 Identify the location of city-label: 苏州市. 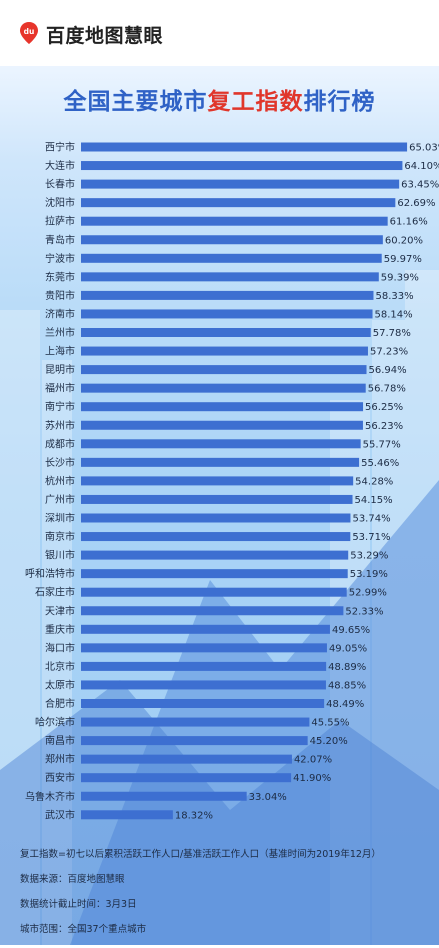
(60, 425).